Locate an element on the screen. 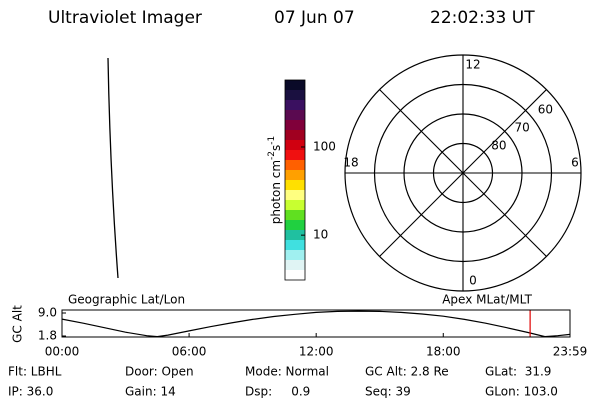 This screenshot has height=404, width=600. y-tick-label: 9.0 is located at coordinates (47, 313).